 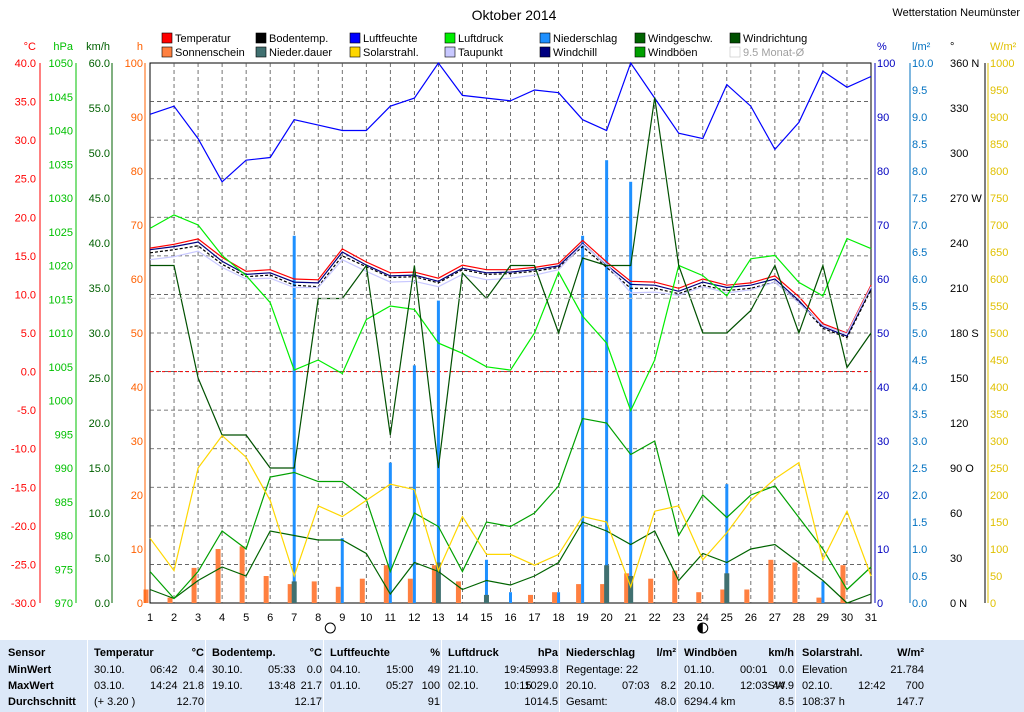 What do you see at coordinates (585, 39) in the screenshot?
I see `legend-label: Niederschlag` at bounding box center [585, 39].